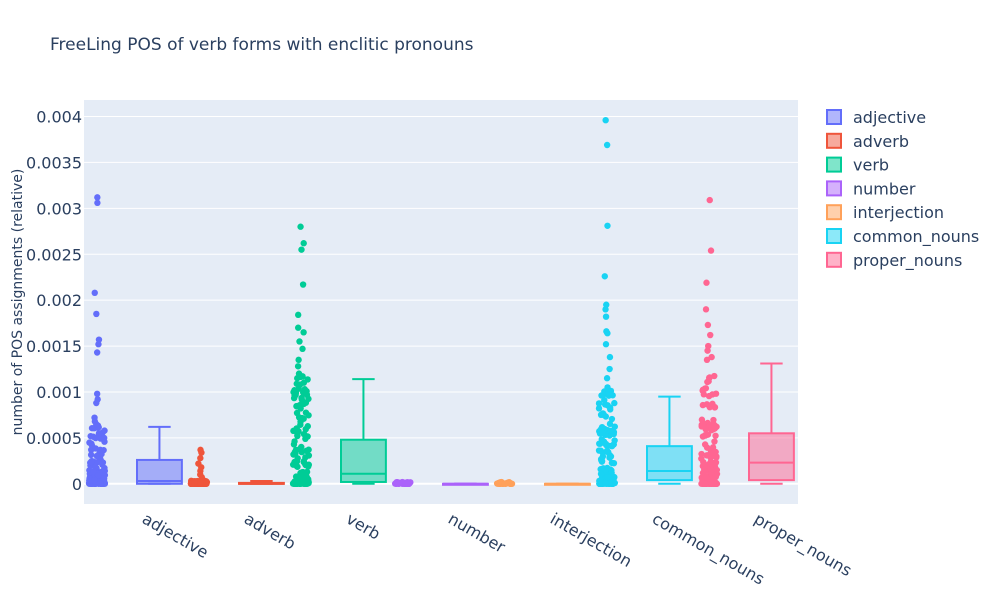  What do you see at coordinates (338, 355) in the screenshot?
I see `box-verb` at bounding box center [338, 355].